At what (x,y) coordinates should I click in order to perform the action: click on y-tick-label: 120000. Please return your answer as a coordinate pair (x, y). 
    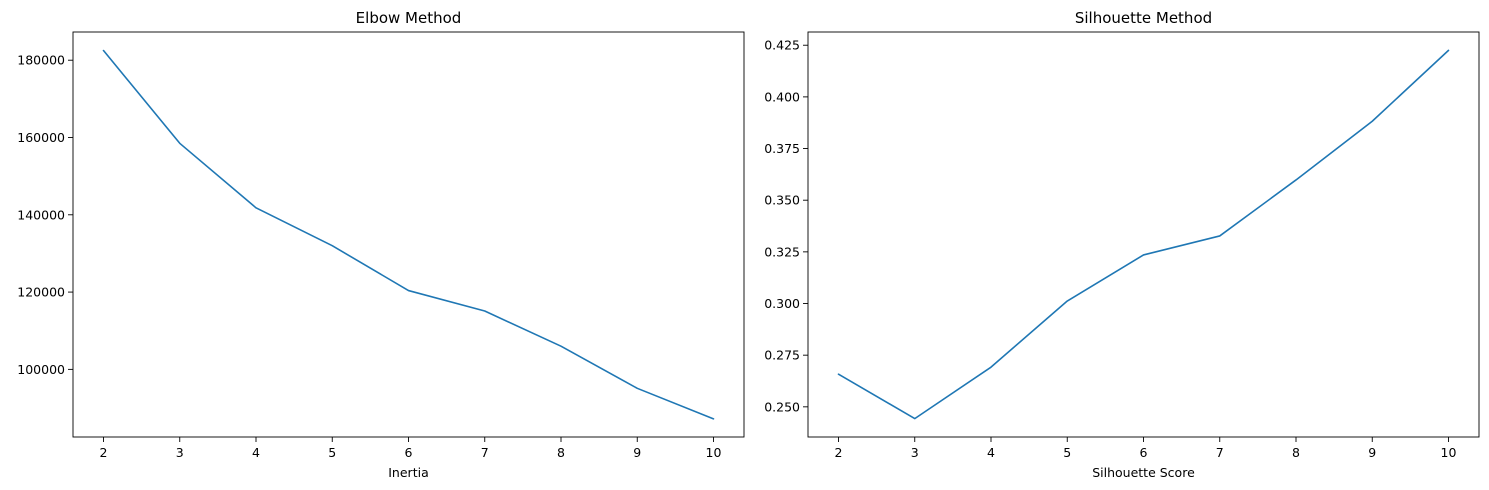
    Looking at the image, I should click on (41, 292).